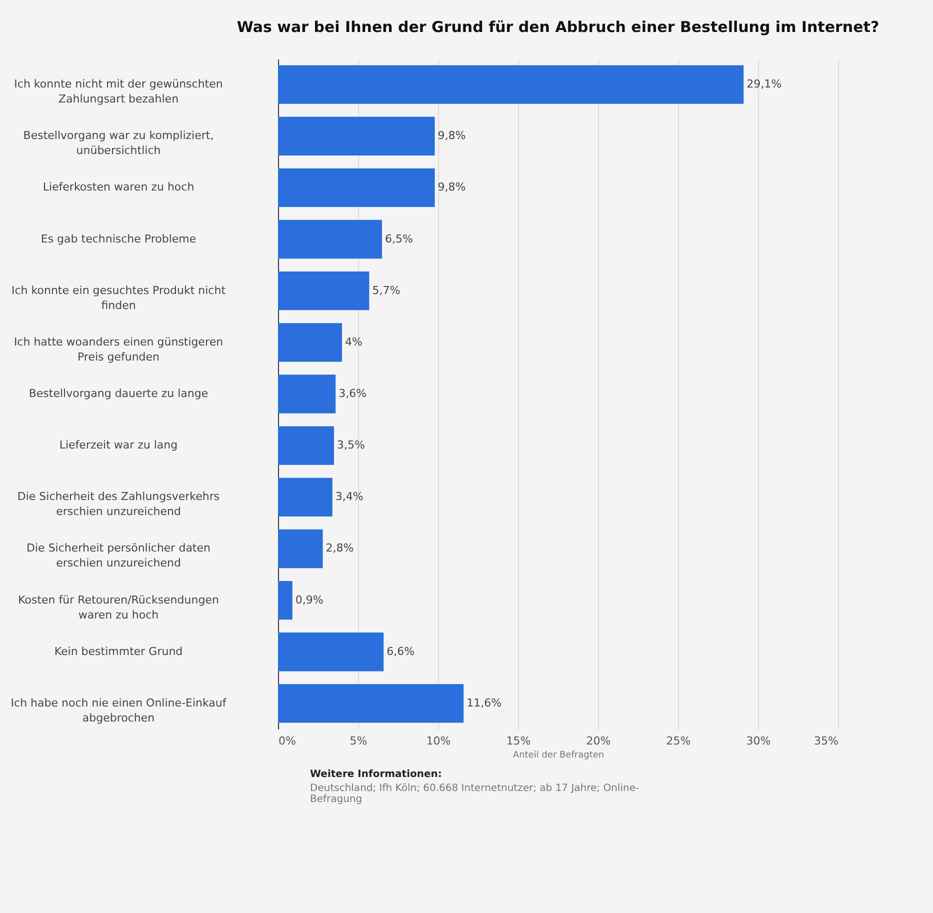 The width and height of the screenshot is (933, 913). I want to click on y-tick-label: Kein bestimmter Grund, so click(118, 651).